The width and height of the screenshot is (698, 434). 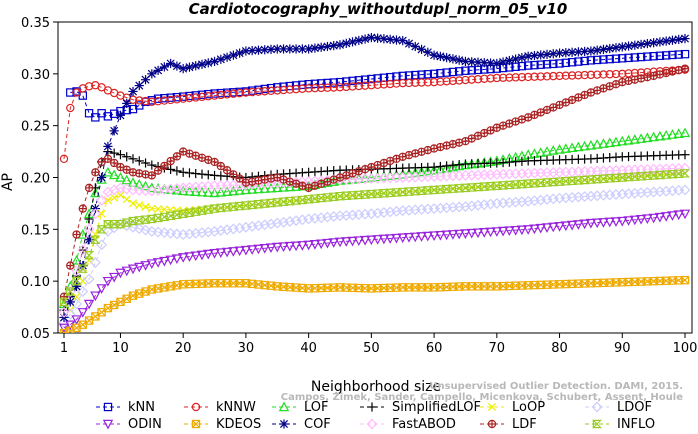 What do you see at coordinates (420, 407) in the screenshot?
I see `legend-item: SimplifiedLOF` at bounding box center [420, 407].